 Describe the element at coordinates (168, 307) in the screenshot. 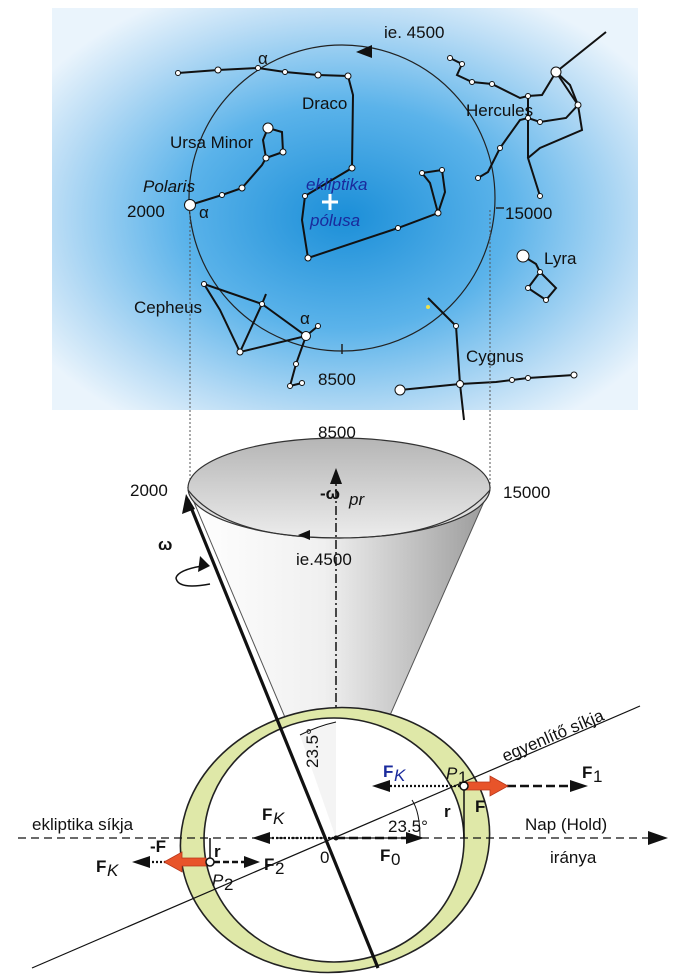

I see `label-cepheus: Cepheus` at that location.